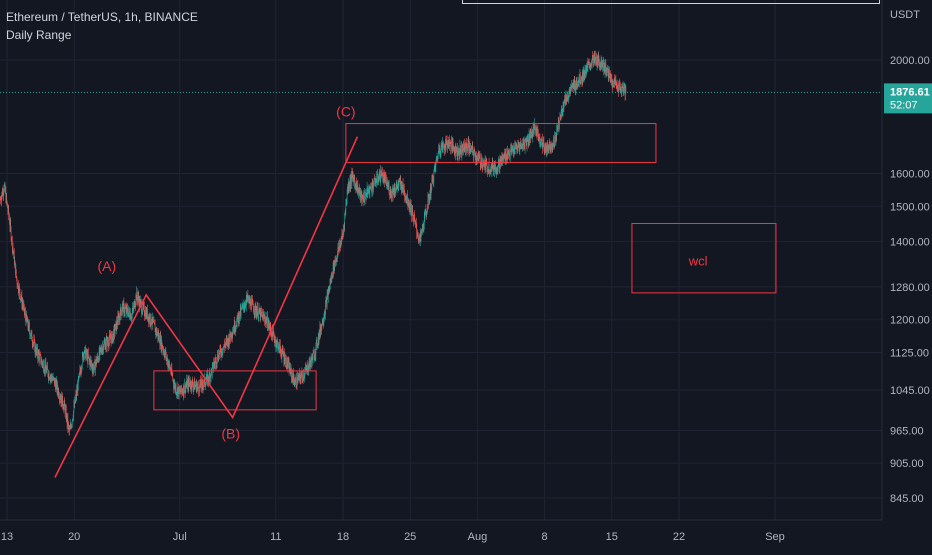  What do you see at coordinates (910, 207) in the screenshot?
I see `price-tick-label: 1500.00` at bounding box center [910, 207].